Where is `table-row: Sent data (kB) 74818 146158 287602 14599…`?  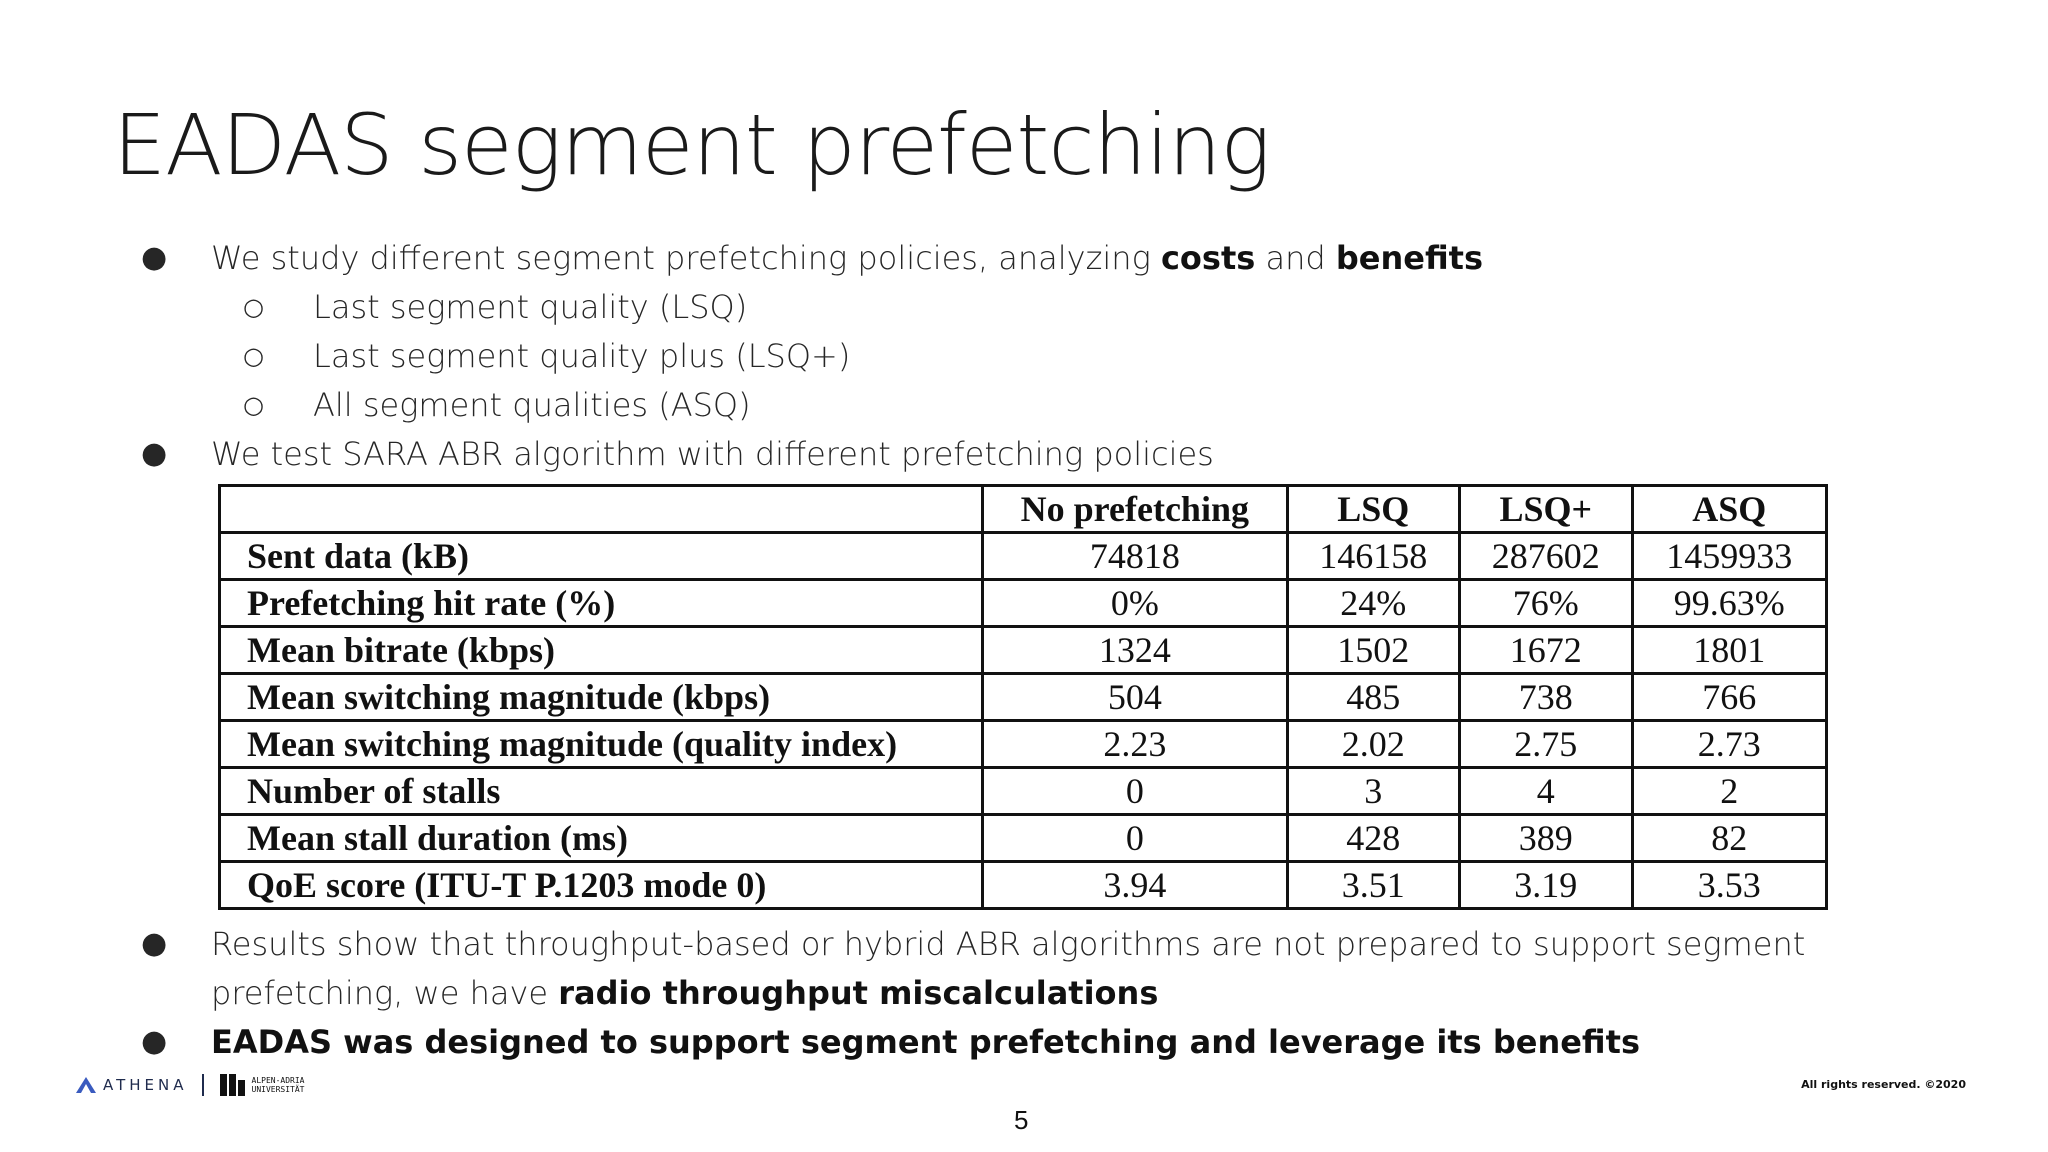
table-row: Sent data (kB) 74818 146158 287602 14599… is located at coordinates (1023, 556).